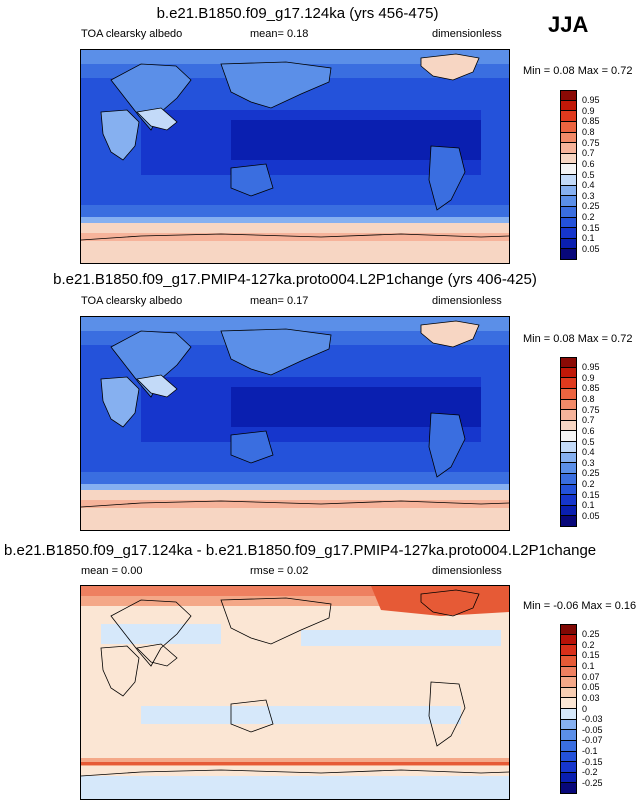  Describe the element at coordinates (578, 339) in the screenshot. I see `panel-2-minmax: Min = 0.08 Max = 0.72` at that location.